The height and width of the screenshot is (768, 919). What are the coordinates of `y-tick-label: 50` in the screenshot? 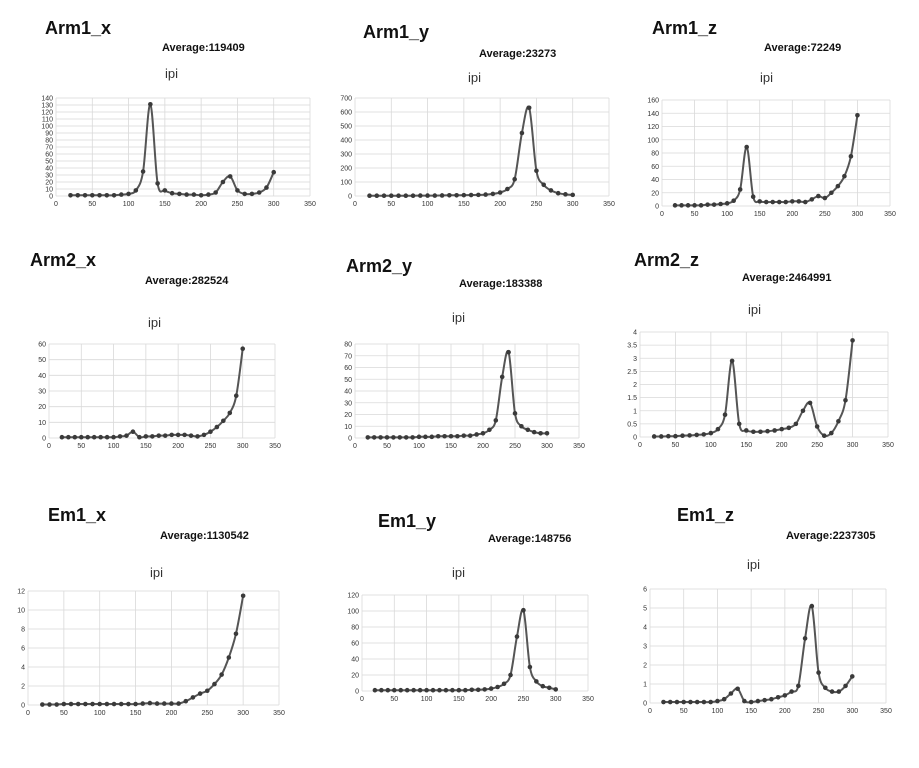 It's located at (49, 162).